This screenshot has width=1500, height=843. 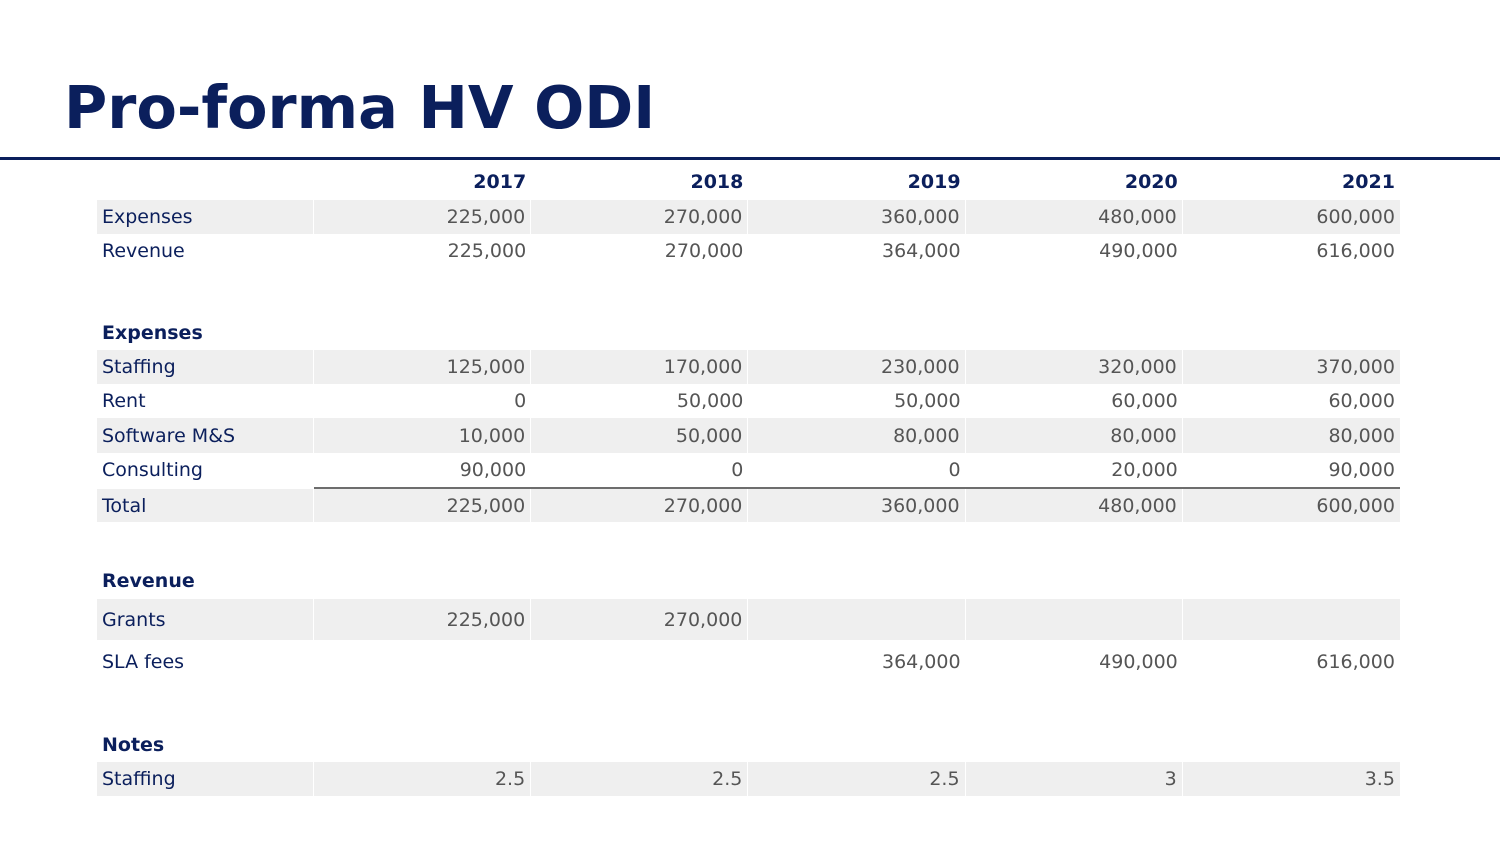 I want to click on value-cell: 20,000, so click(x=1144, y=470).